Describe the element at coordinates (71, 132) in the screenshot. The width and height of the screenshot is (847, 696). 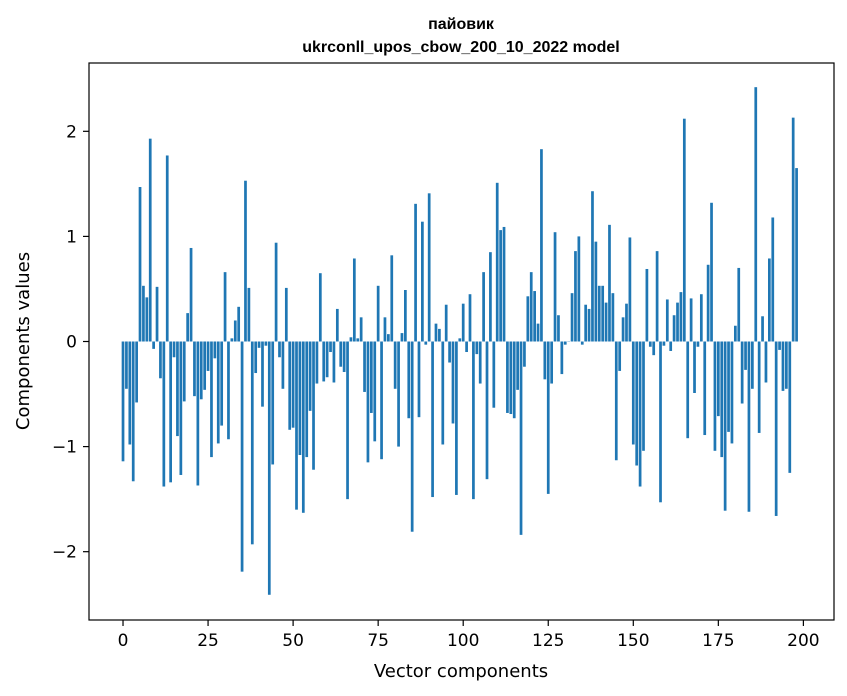
I see `y-tick-label-2: 2` at that location.